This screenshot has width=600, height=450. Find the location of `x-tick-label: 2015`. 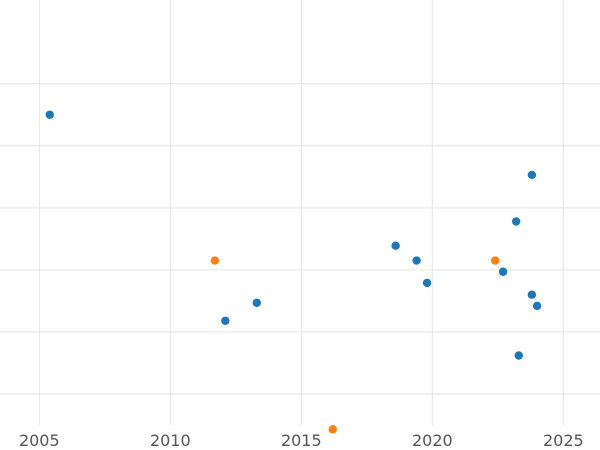

x-tick-label: 2015 is located at coordinates (301, 440).